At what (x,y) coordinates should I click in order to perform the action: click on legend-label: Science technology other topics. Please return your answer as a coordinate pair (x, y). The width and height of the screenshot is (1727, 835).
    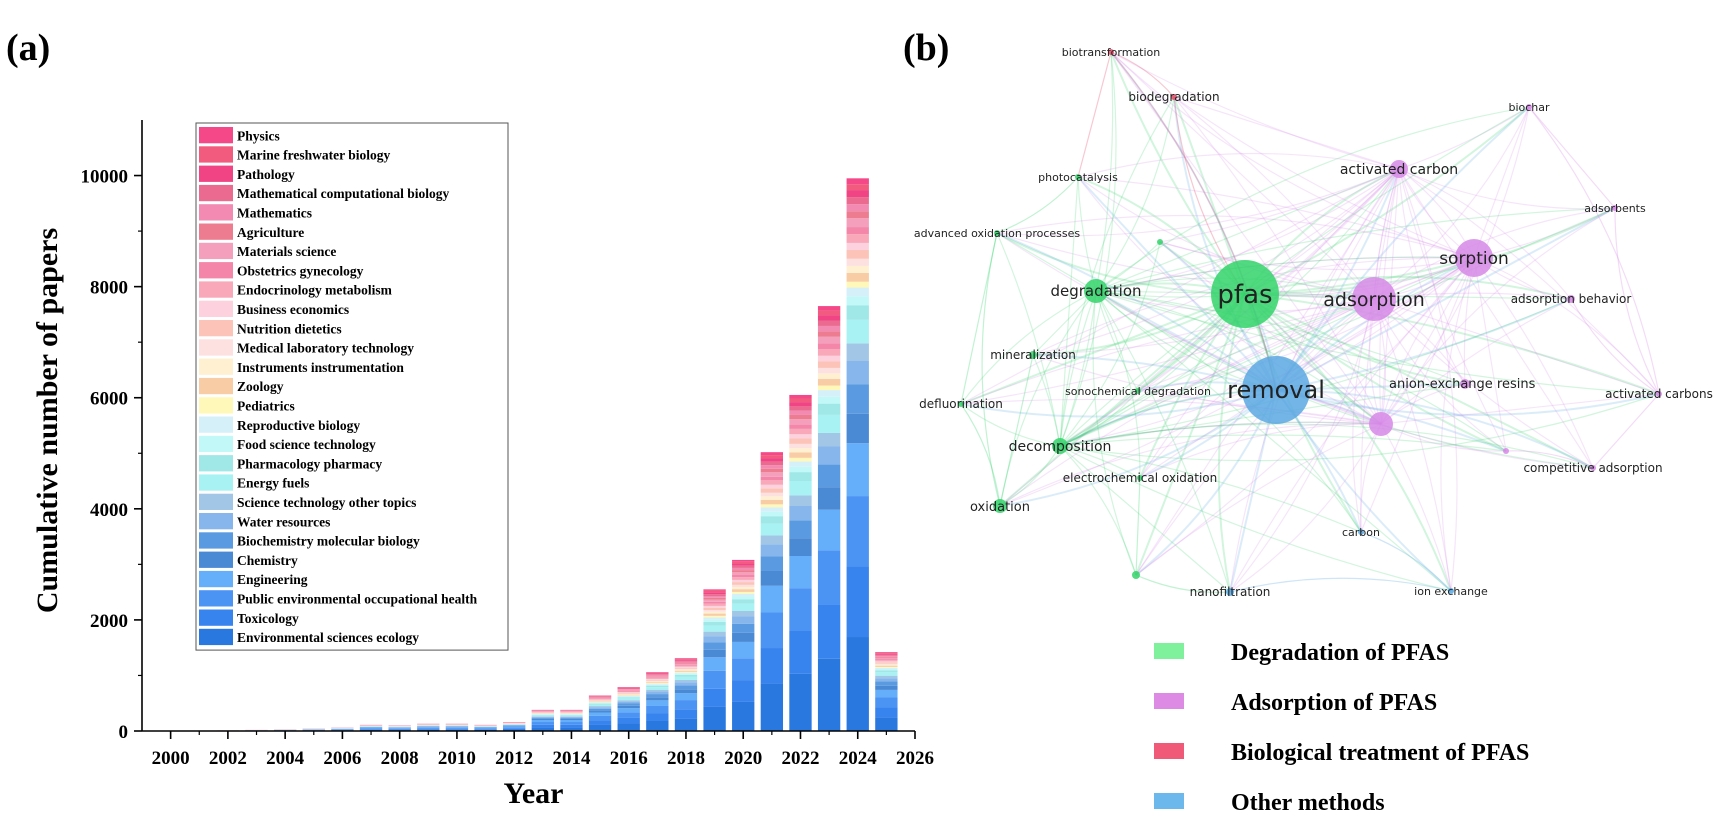
    Looking at the image, I should click on (326, 502).